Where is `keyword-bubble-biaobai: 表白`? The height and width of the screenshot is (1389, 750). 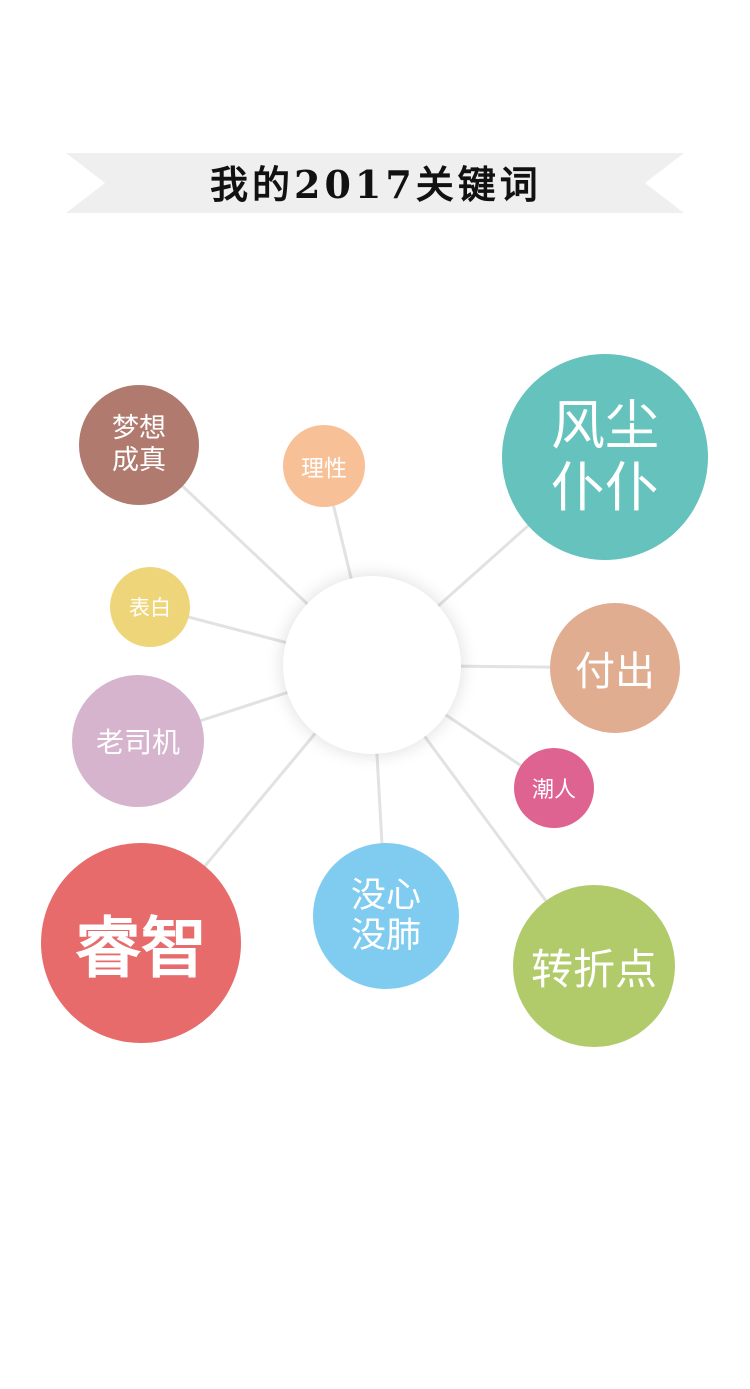 keyword-bubble-biaobai: 表白 is located at coordinates (150, 607).